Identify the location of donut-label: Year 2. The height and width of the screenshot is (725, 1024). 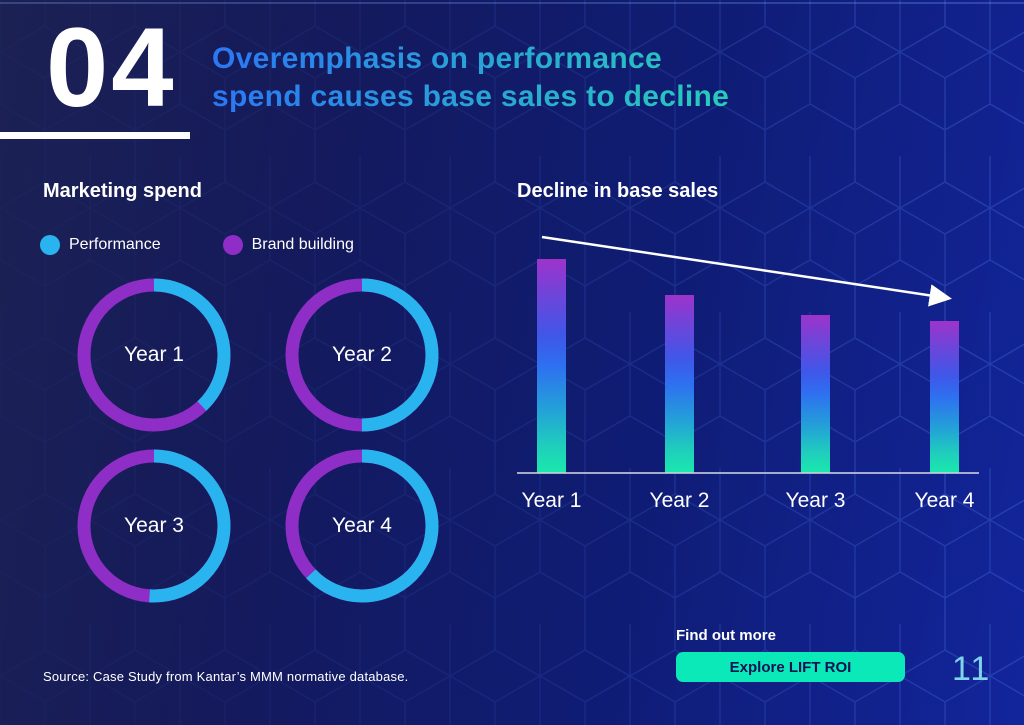
(362, 354).